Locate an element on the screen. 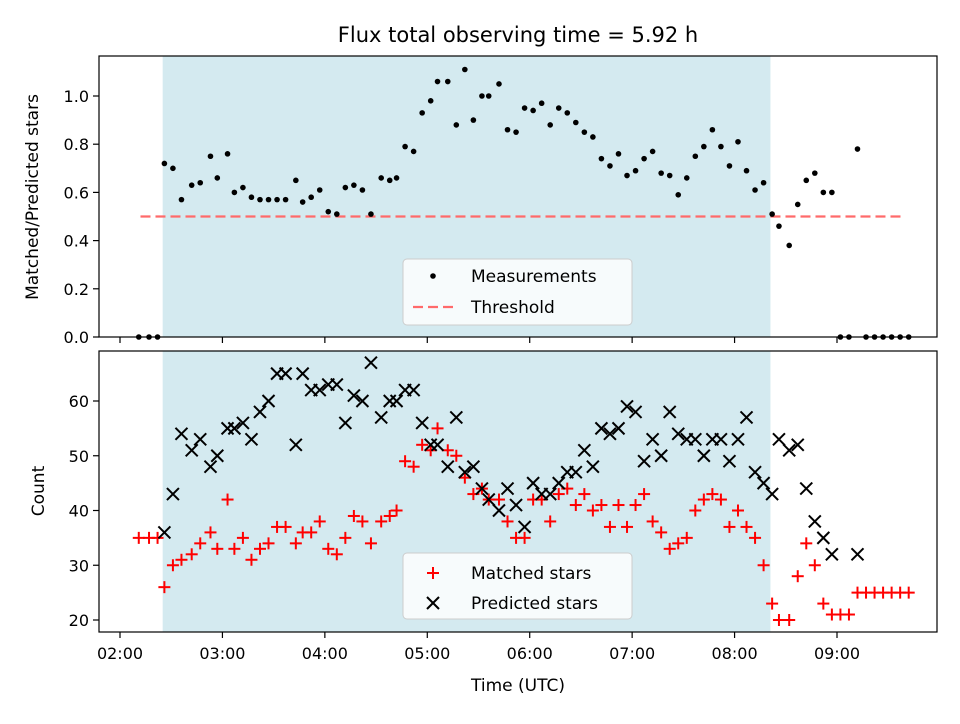 Image resolution: width=960 pixels, height=724 pixels. bottom-y-tick-label: 20 is located at coordinates (79, 620).